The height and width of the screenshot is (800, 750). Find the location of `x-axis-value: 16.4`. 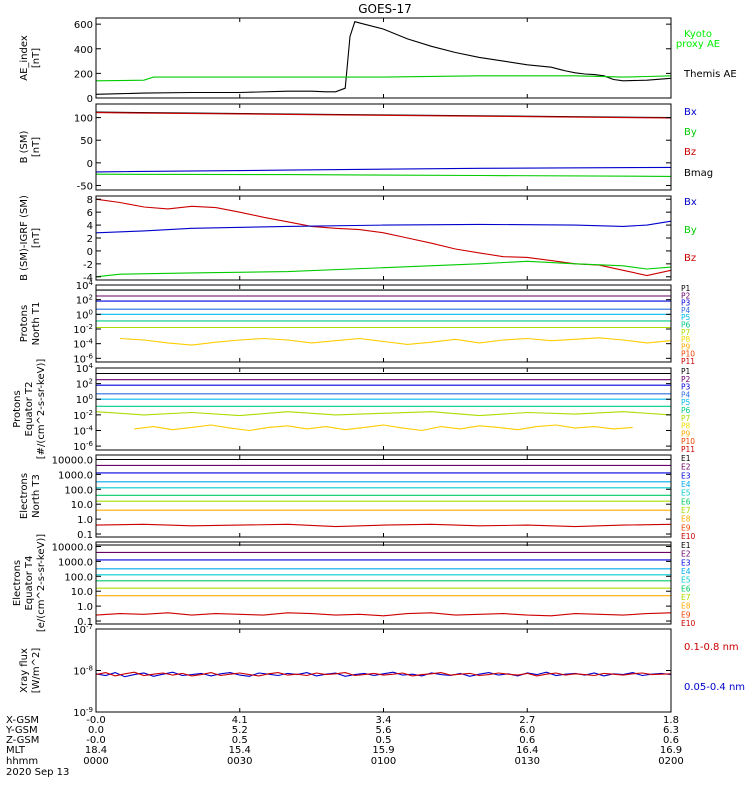

x-axis-value: 16.4 is located at coordinates (527, 750).